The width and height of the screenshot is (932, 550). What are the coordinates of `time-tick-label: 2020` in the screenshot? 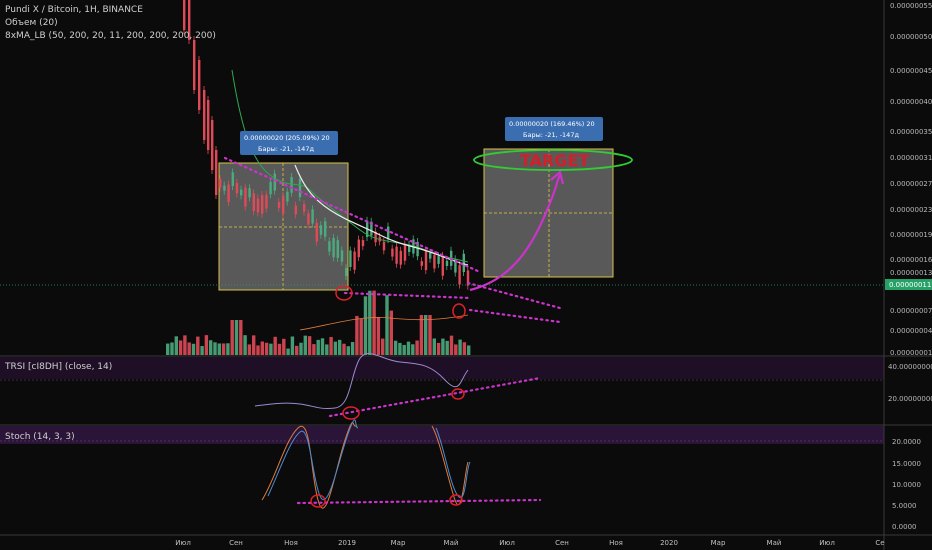 It's located at (669, 543).